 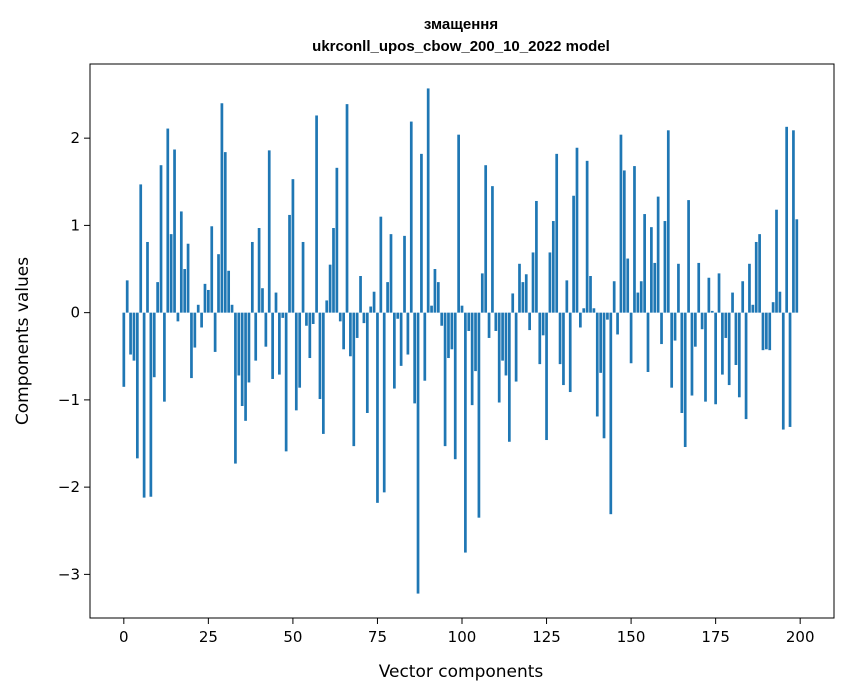 What do you see at coordinates (69, 487) in the screenshot?
I see `y-tick-label--2: −2` at bounding box center [69, 487].